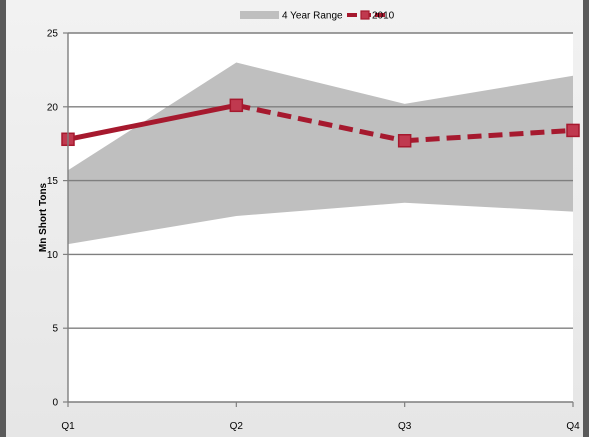 This screenshot has height=437, width=589. What do you see at coordinates (55, 329) in the screenshot?
I see `y-tick-label: 5` at bounding box center [55, 329].